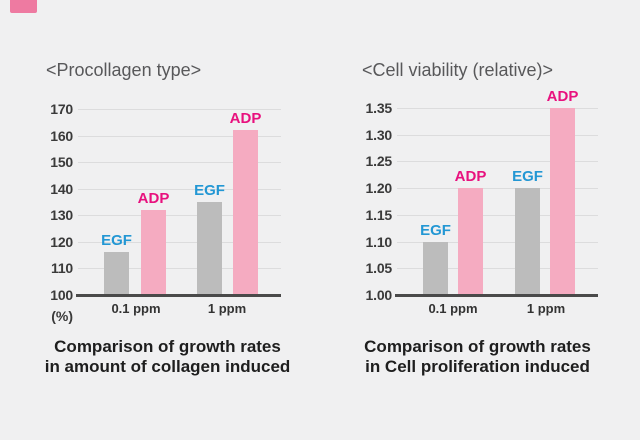 The height and width of the screenshot is (440, 640). I want to click on y-tick-label: 150, so click(61, 162).